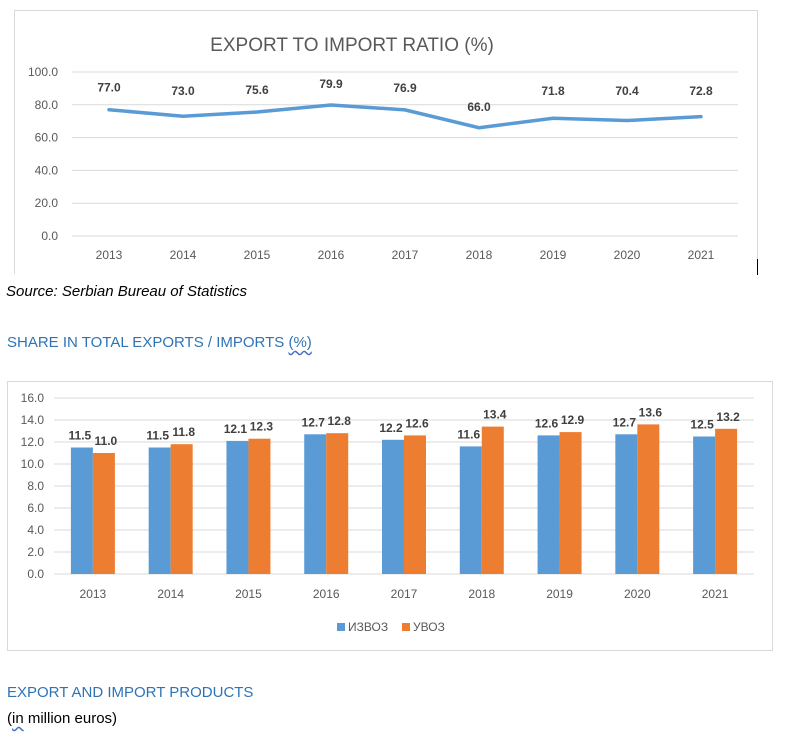 Image resolution: width=791 pixels, height=732 pixels. I want to click on legend-swatch-import, so click(406, 627).